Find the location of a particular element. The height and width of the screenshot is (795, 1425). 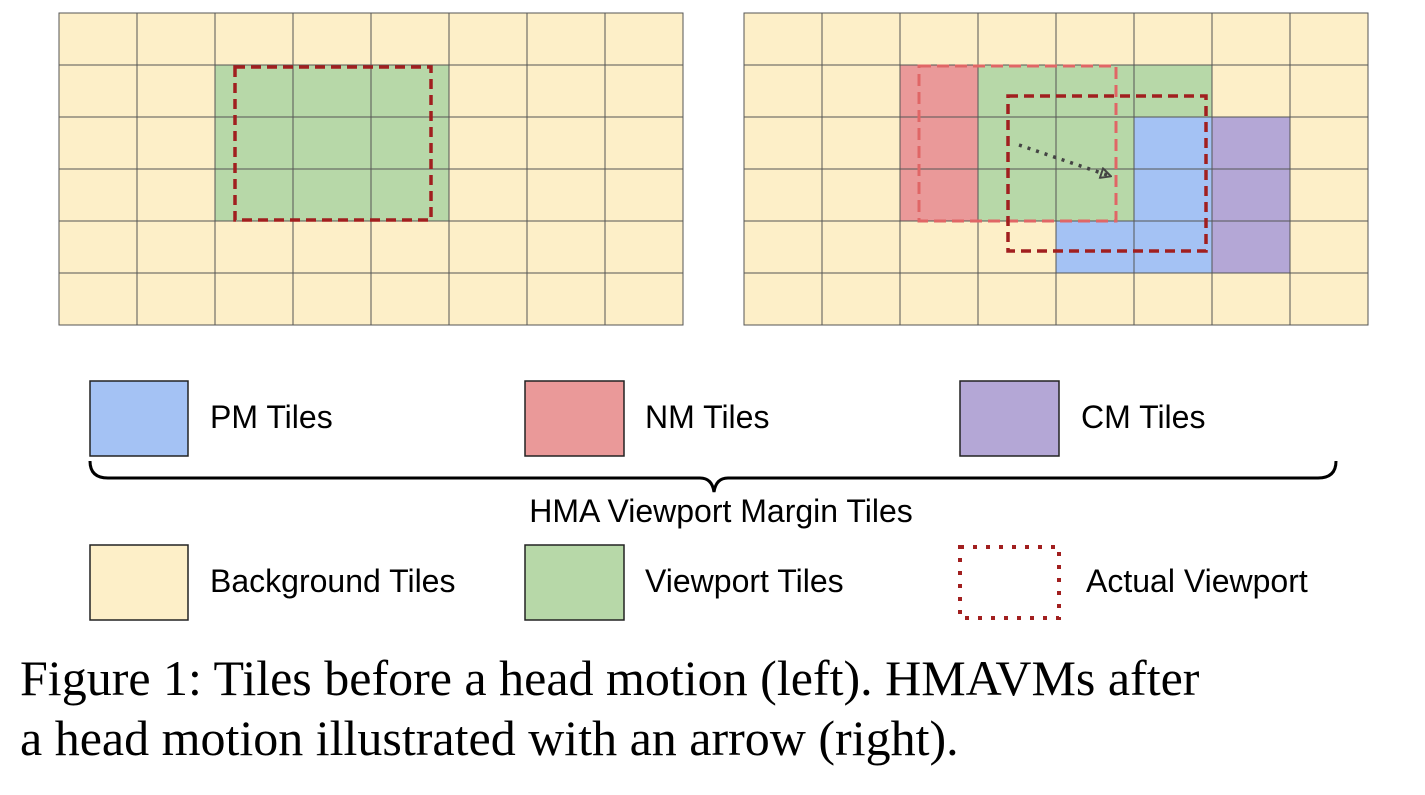

margin-tiles-brace is located at coordinates (713, 476).